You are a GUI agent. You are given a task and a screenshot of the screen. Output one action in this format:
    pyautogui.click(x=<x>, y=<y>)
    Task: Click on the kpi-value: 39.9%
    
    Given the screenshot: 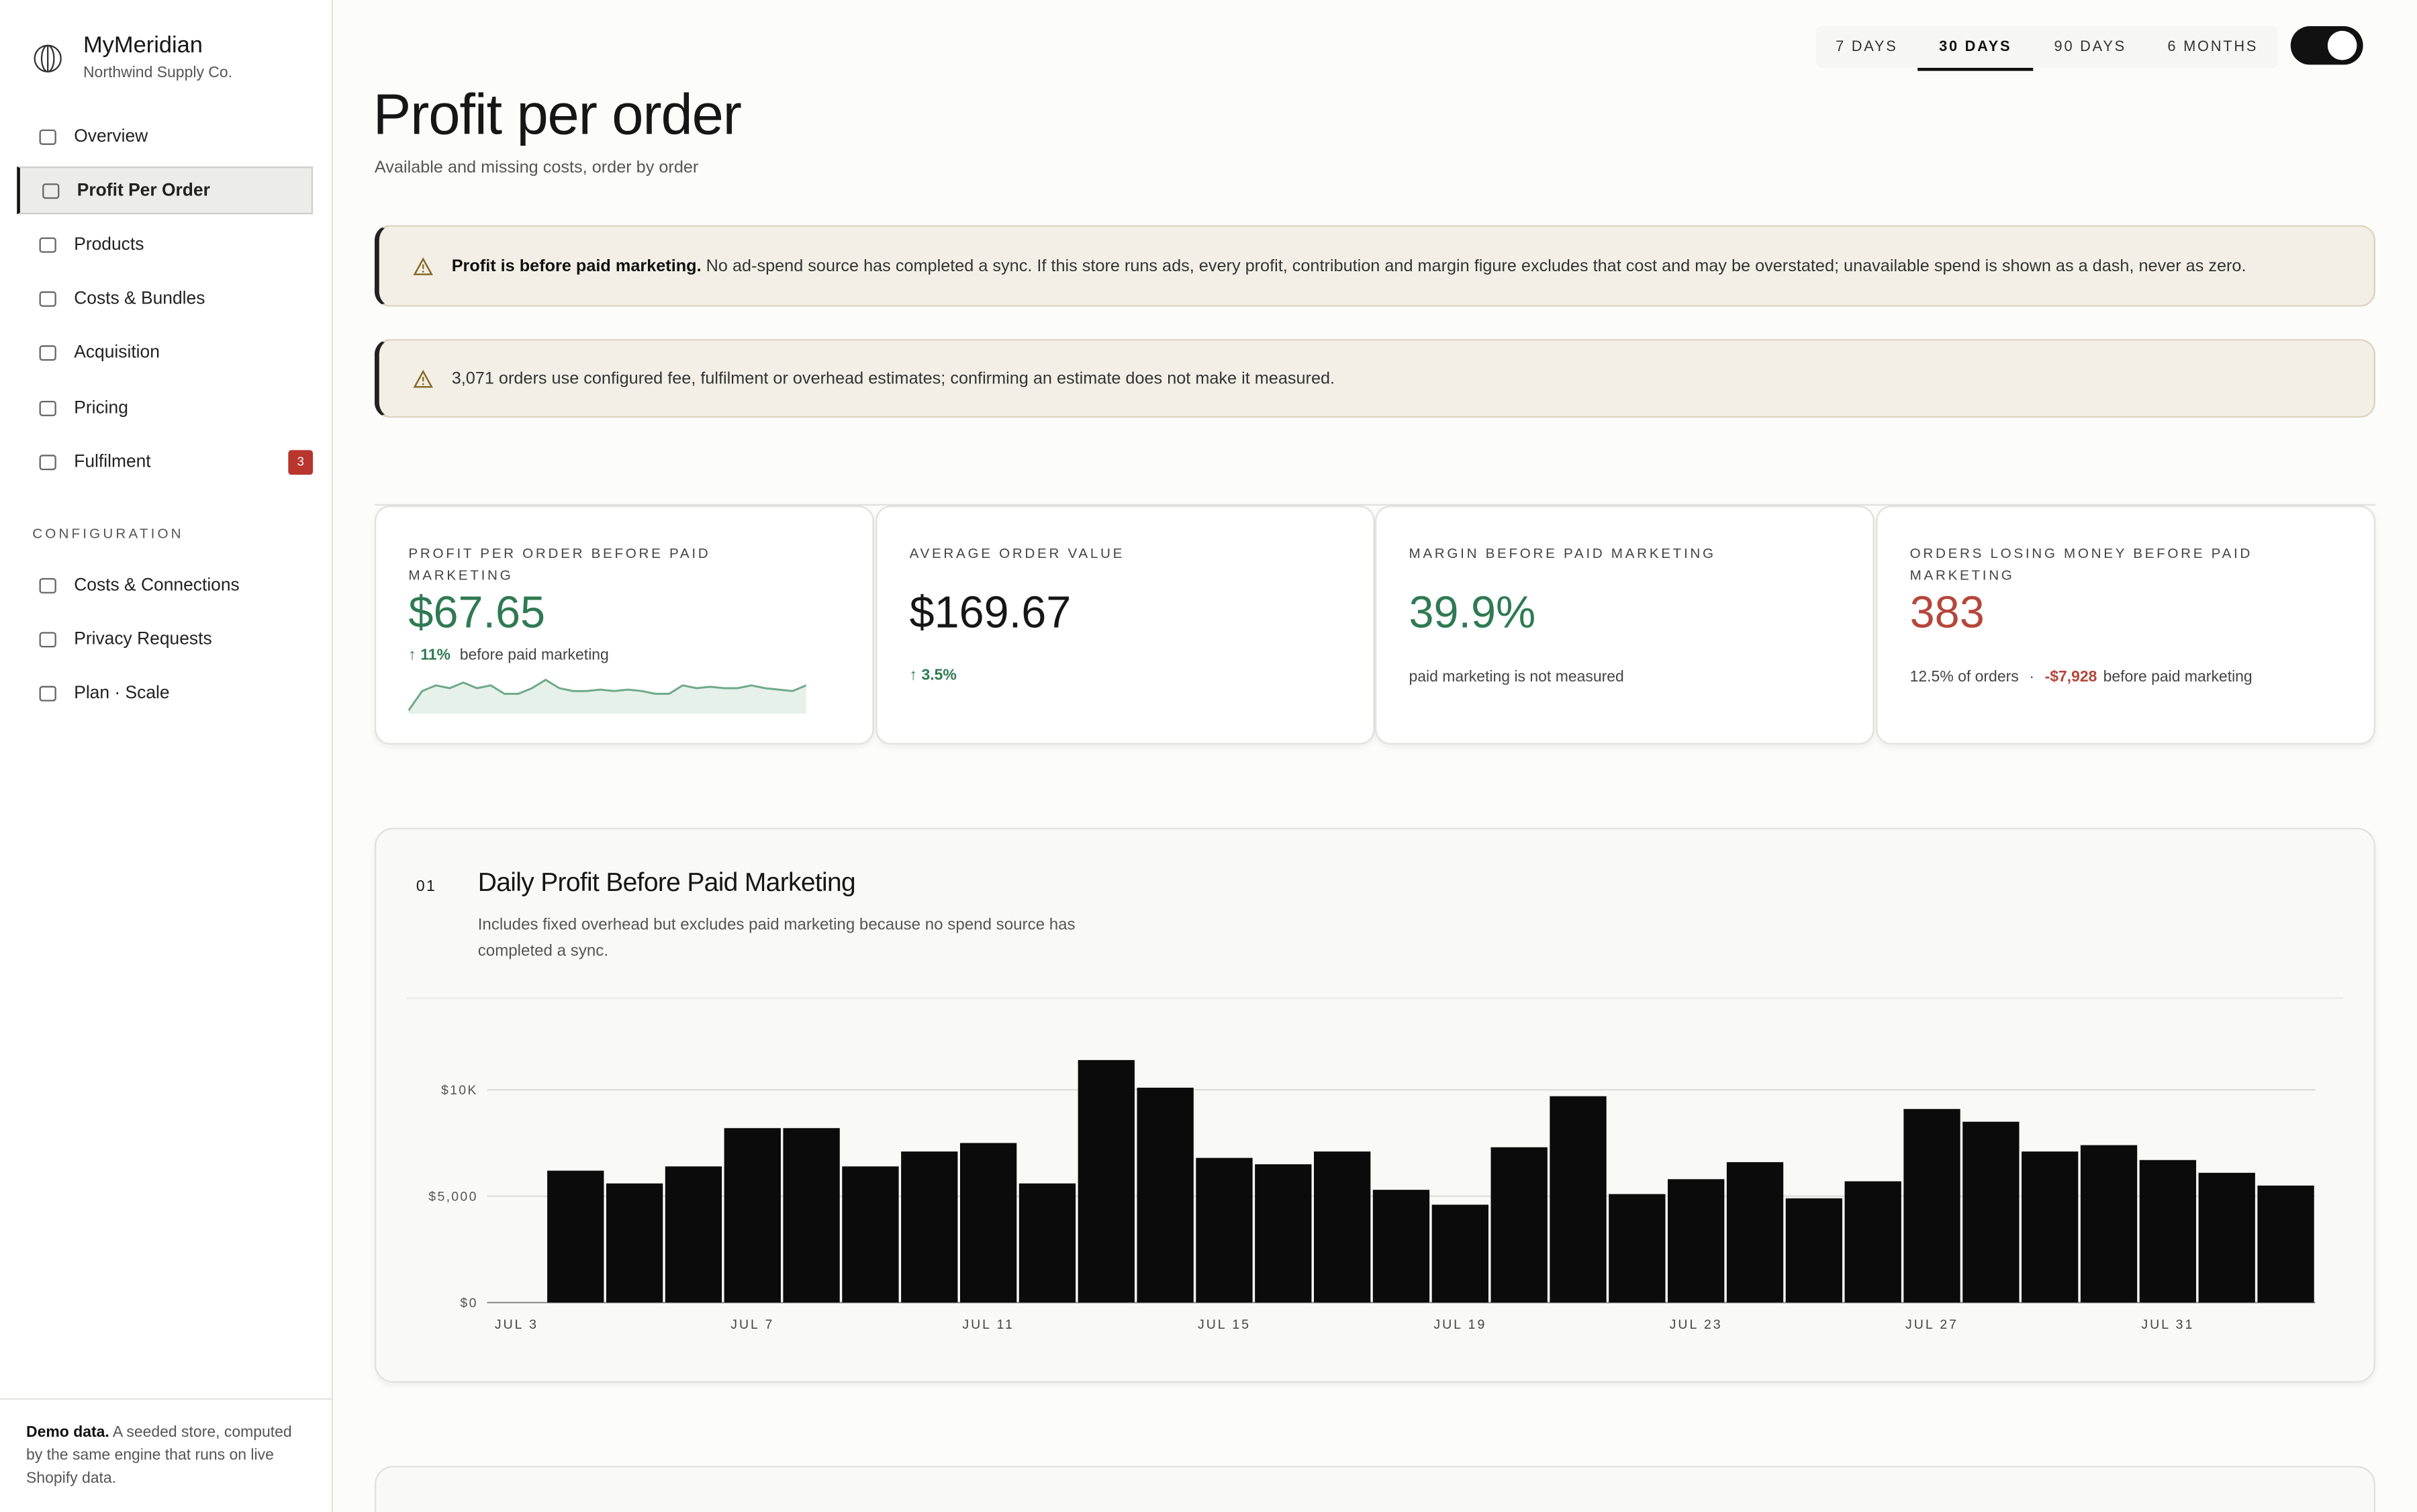 What is the action you would take?
    pyautogui.click(x=1472, y=614)
    